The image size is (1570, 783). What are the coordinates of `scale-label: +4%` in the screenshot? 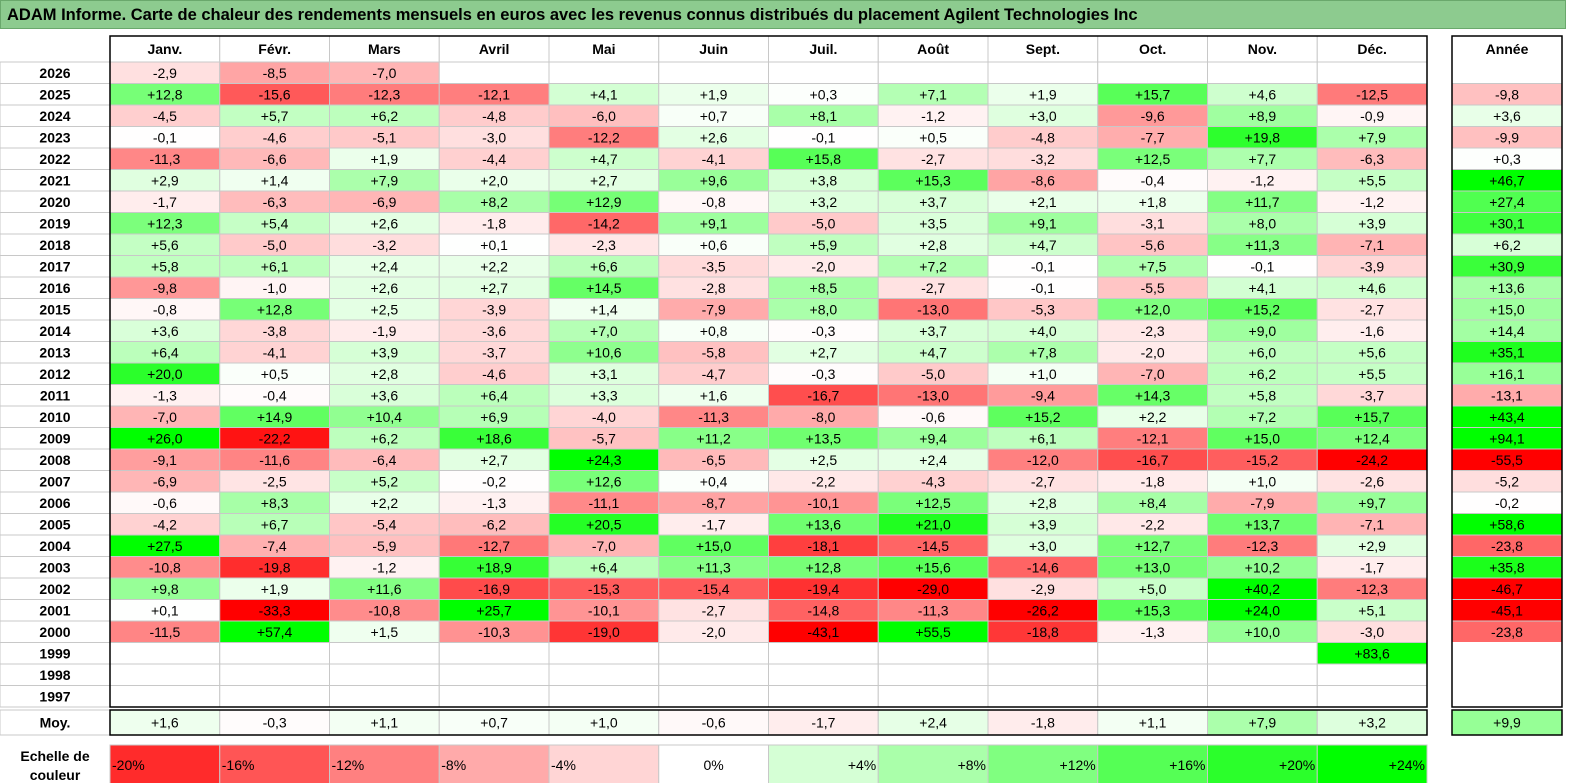 It's located at (862, 765).